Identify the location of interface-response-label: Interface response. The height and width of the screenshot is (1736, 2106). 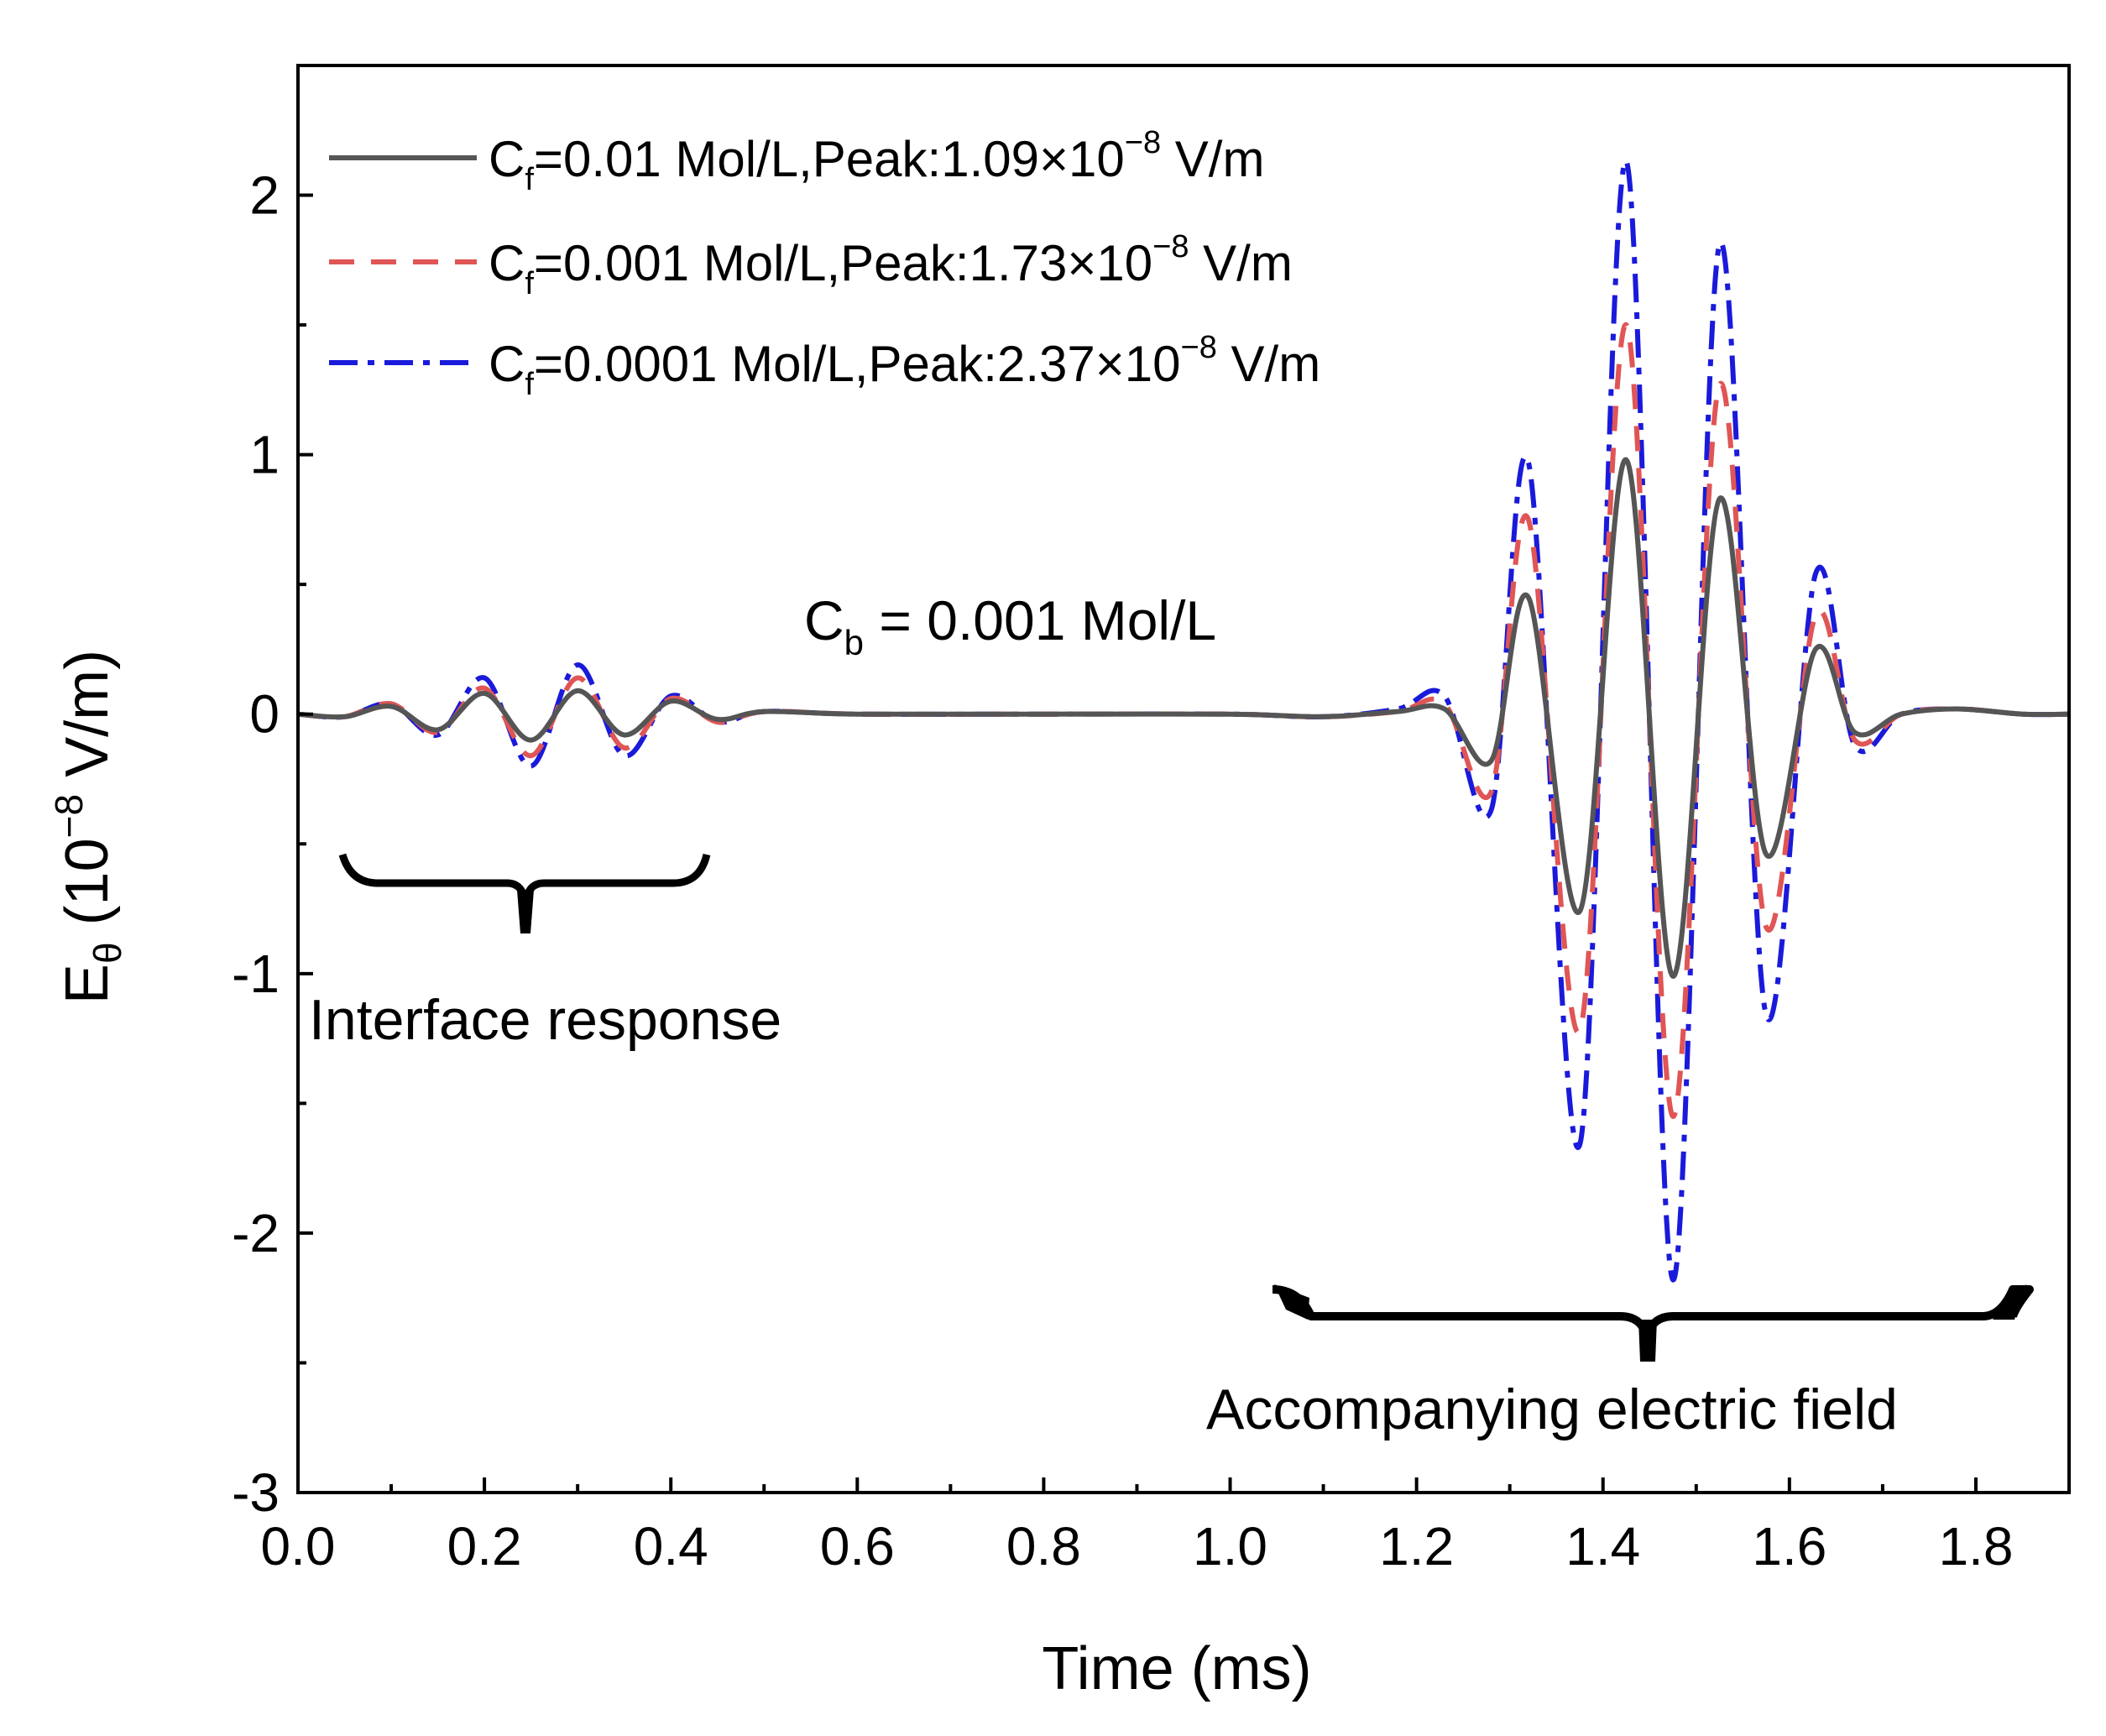
(545, 1020).